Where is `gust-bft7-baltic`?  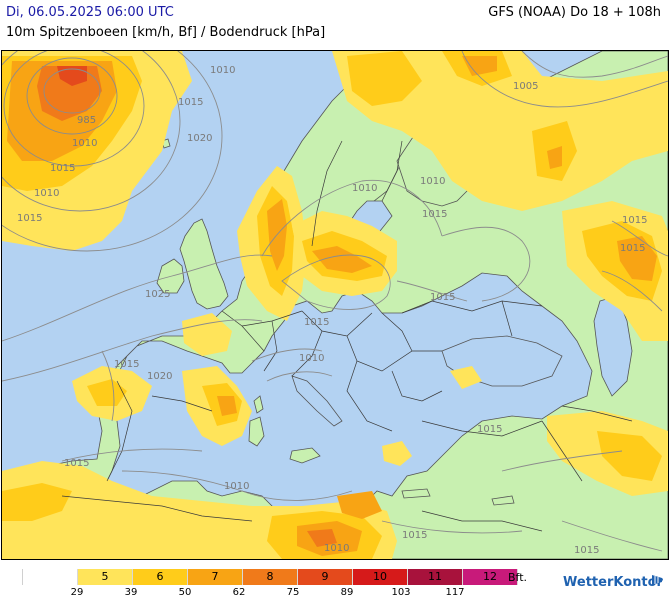 gust-bft7-baltic is located at coordinates (342, 259).